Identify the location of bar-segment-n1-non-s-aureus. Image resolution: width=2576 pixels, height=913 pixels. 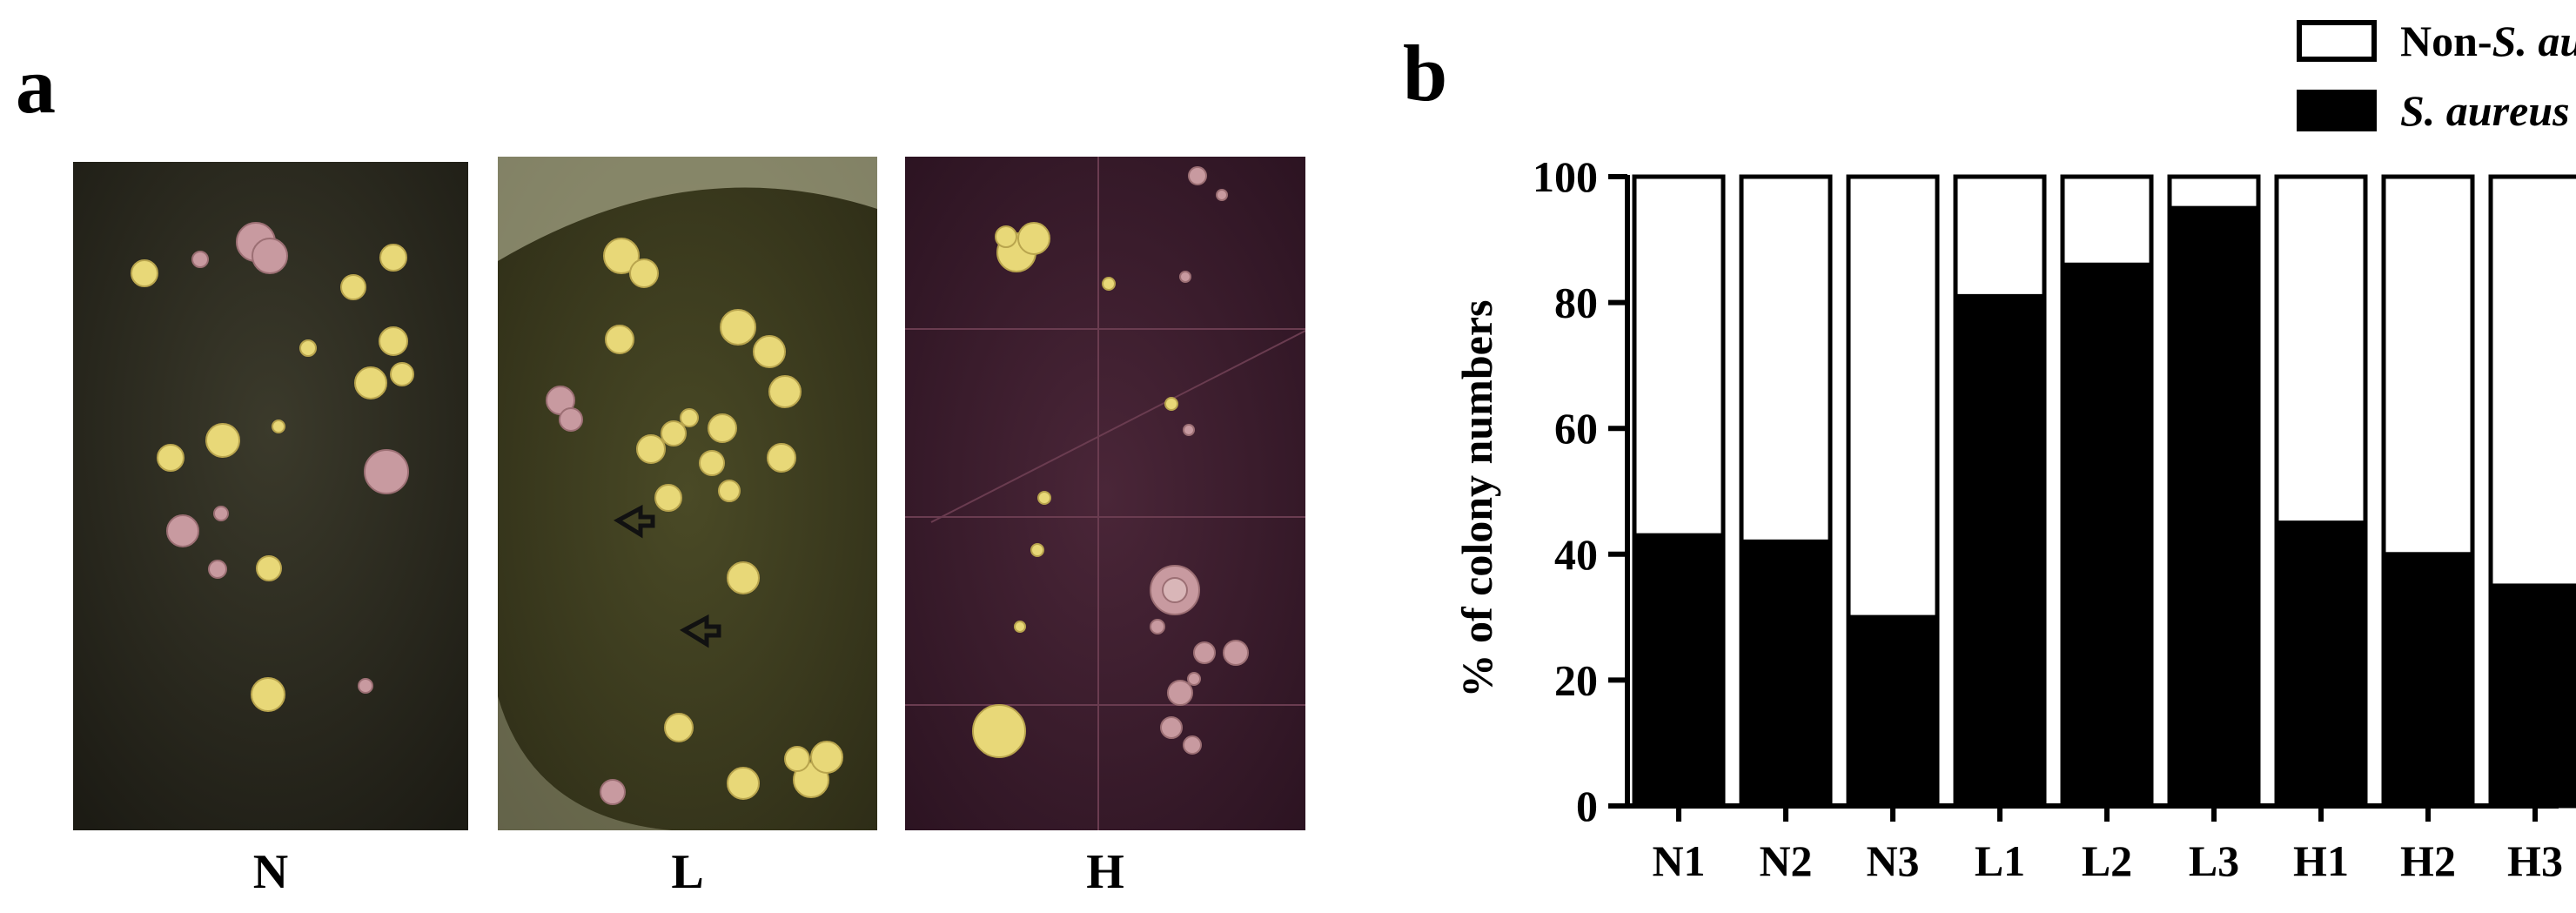
(1679, 356).